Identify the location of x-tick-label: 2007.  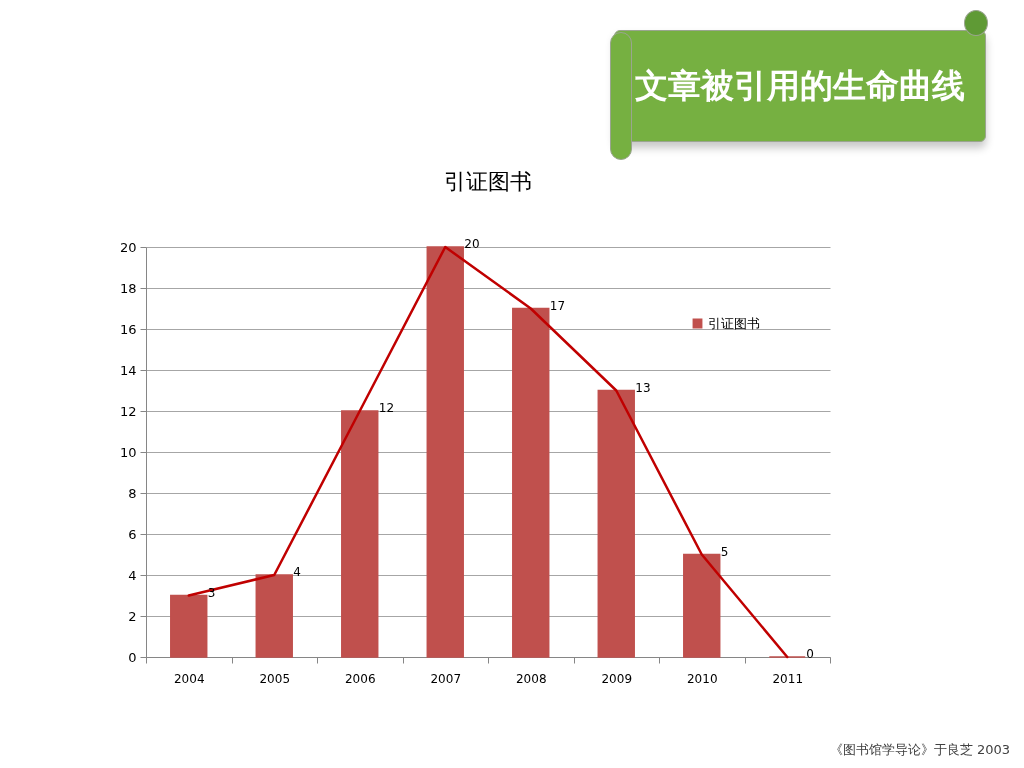
(446, 678).